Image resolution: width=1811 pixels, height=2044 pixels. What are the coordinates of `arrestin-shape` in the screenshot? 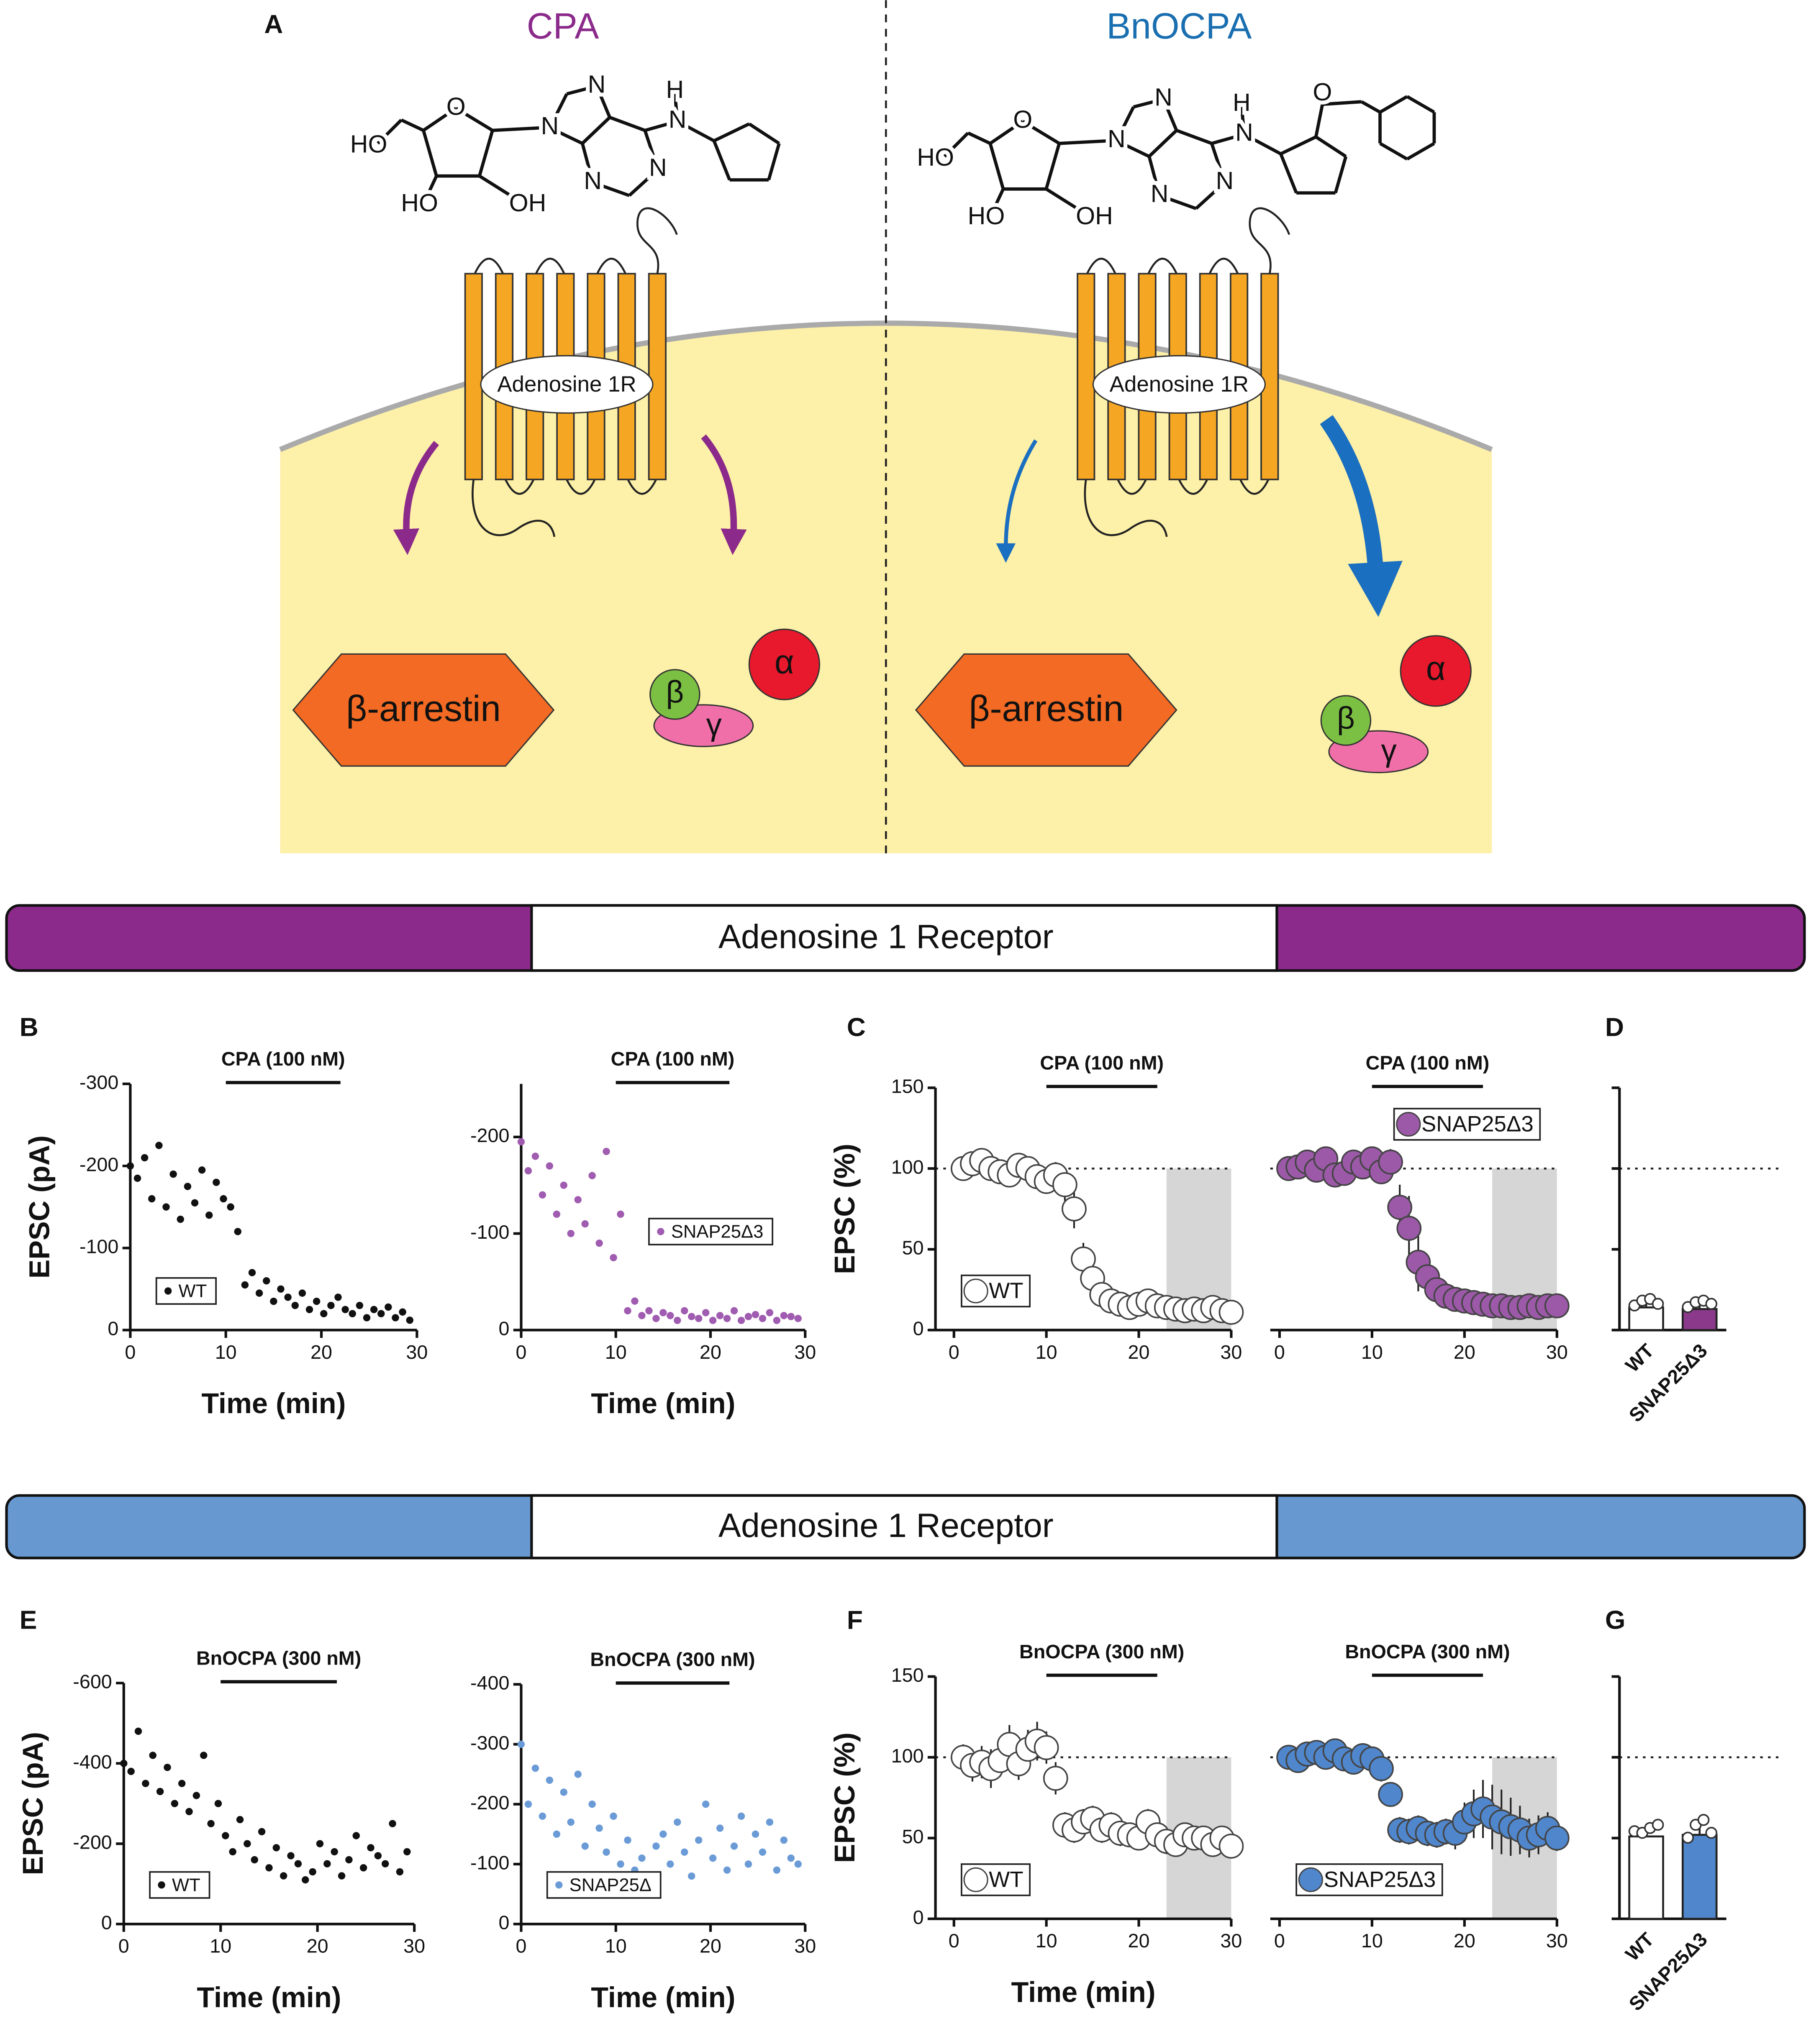 It's located at (423, 710).